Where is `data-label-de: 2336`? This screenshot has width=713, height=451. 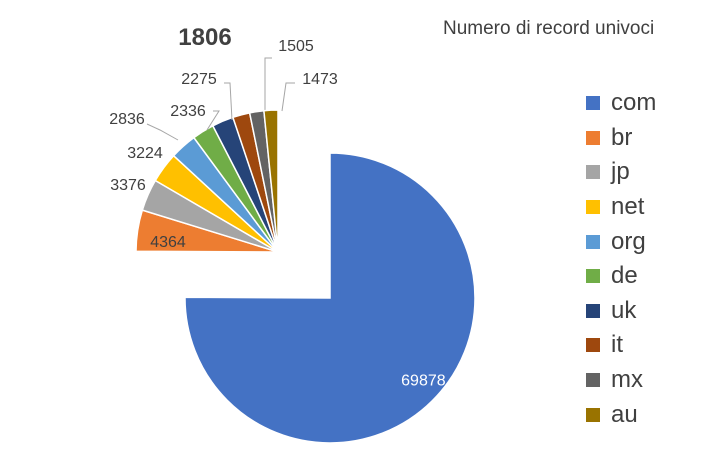 data-label-de: 2336 is located at coordinates (188, 111).